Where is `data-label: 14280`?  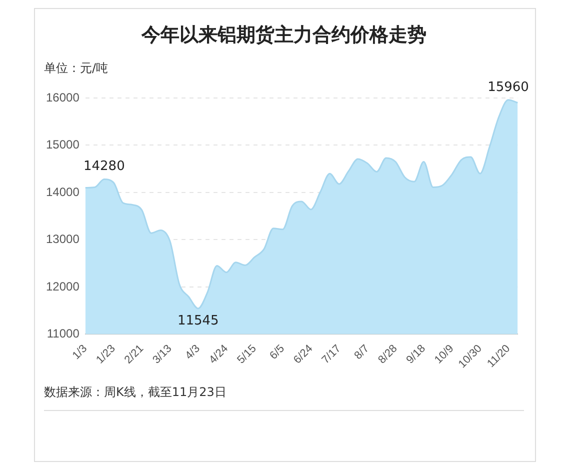
data-label: 14280 is located at coordinates (104, 166).